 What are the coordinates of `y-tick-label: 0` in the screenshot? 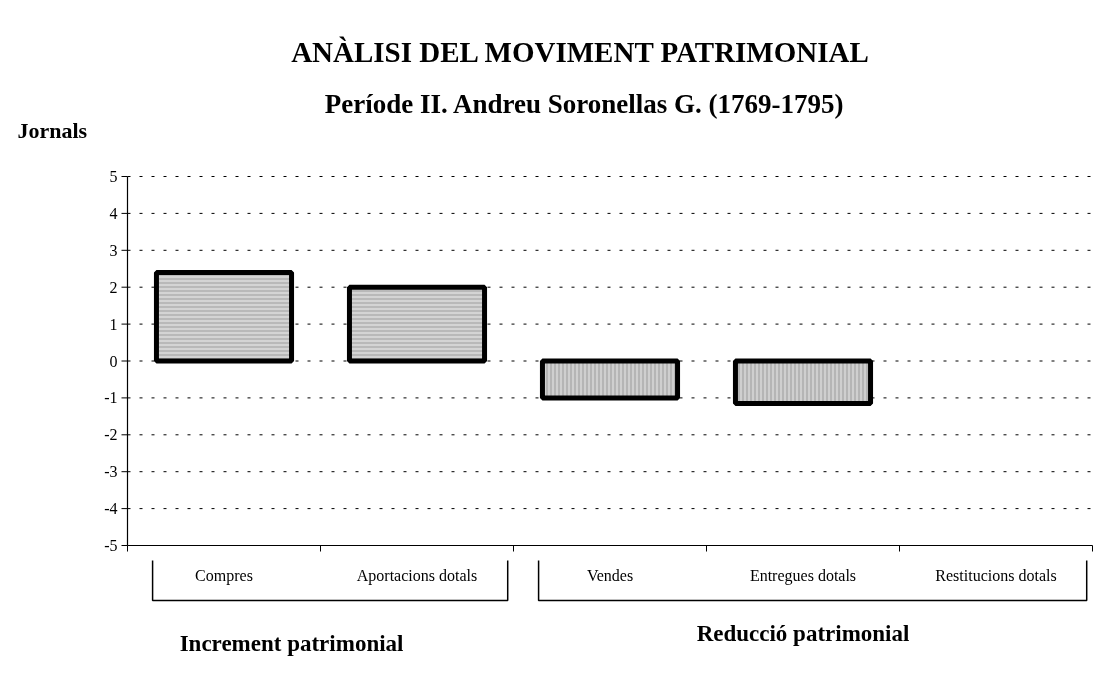 It's located at (113, 361).